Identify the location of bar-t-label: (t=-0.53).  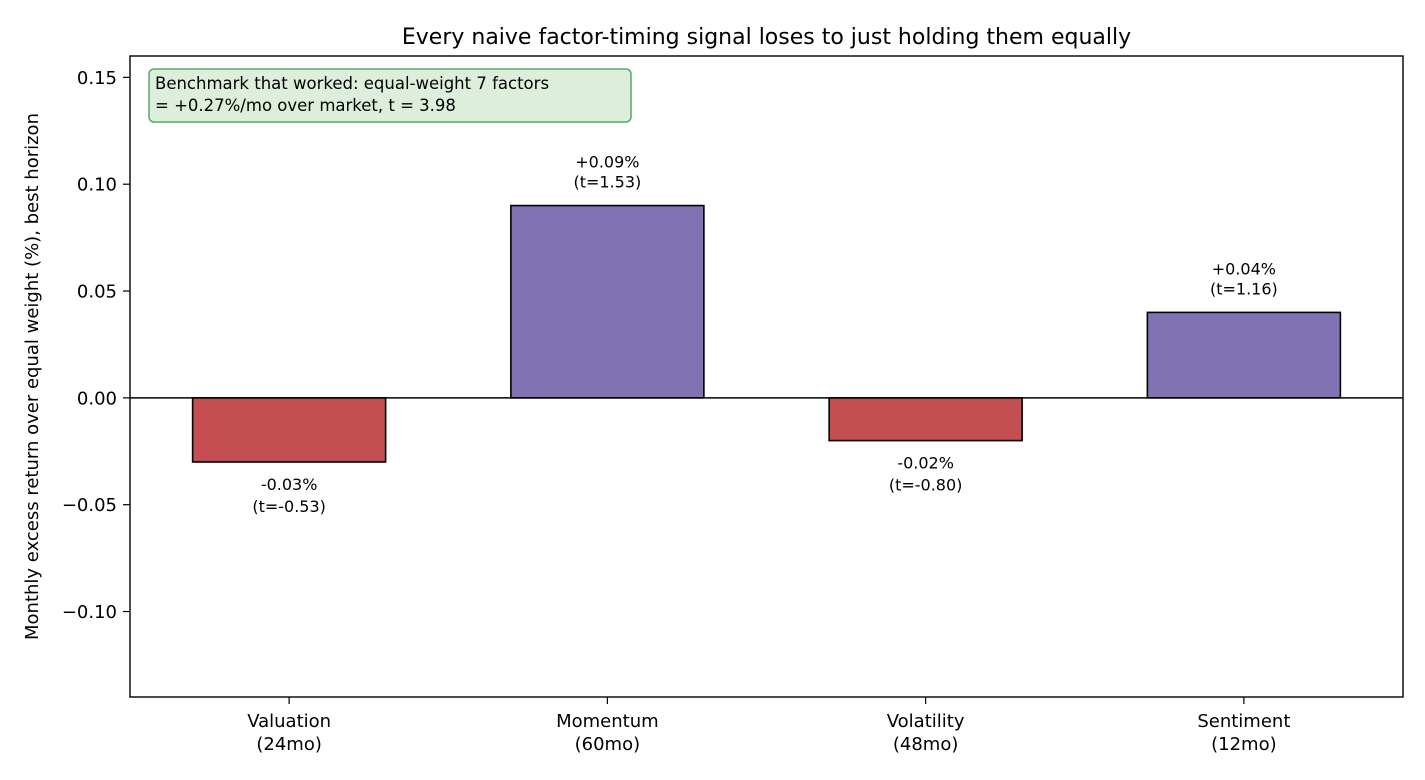
(289, 506).